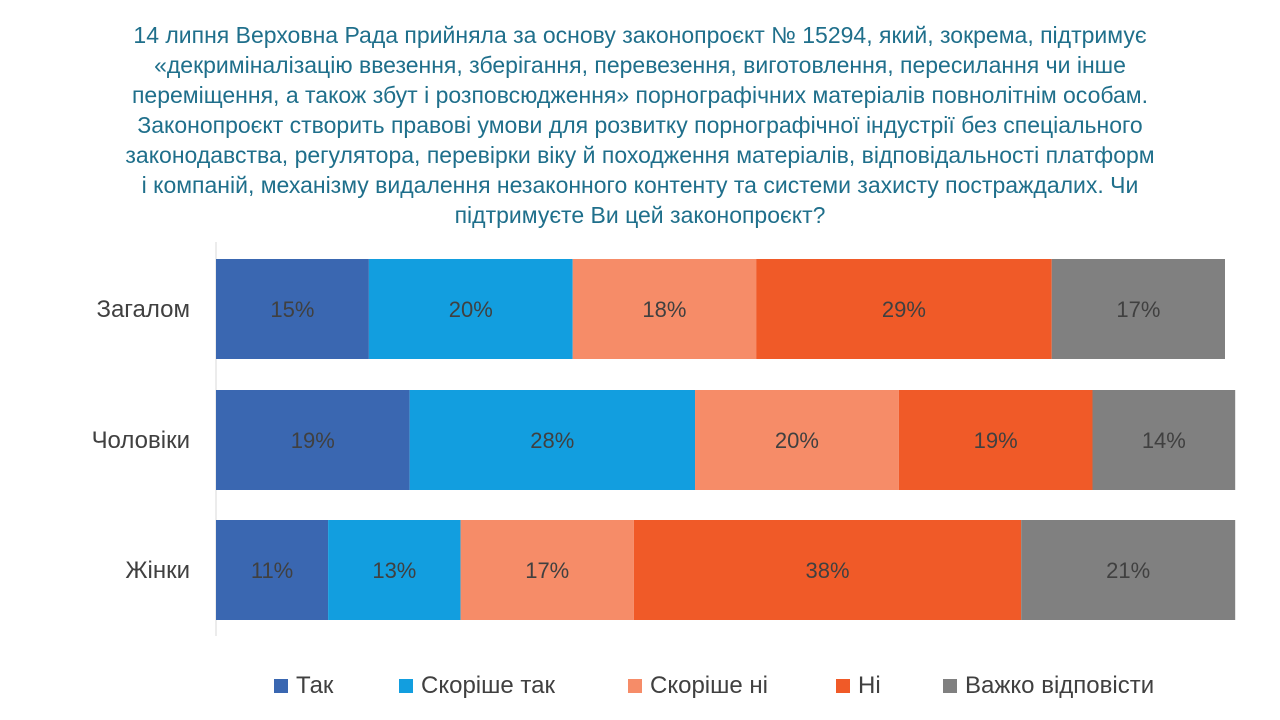 This screenshot has height=720, width=1280. I want to click on data-label: 14%, so click(1164, 440).